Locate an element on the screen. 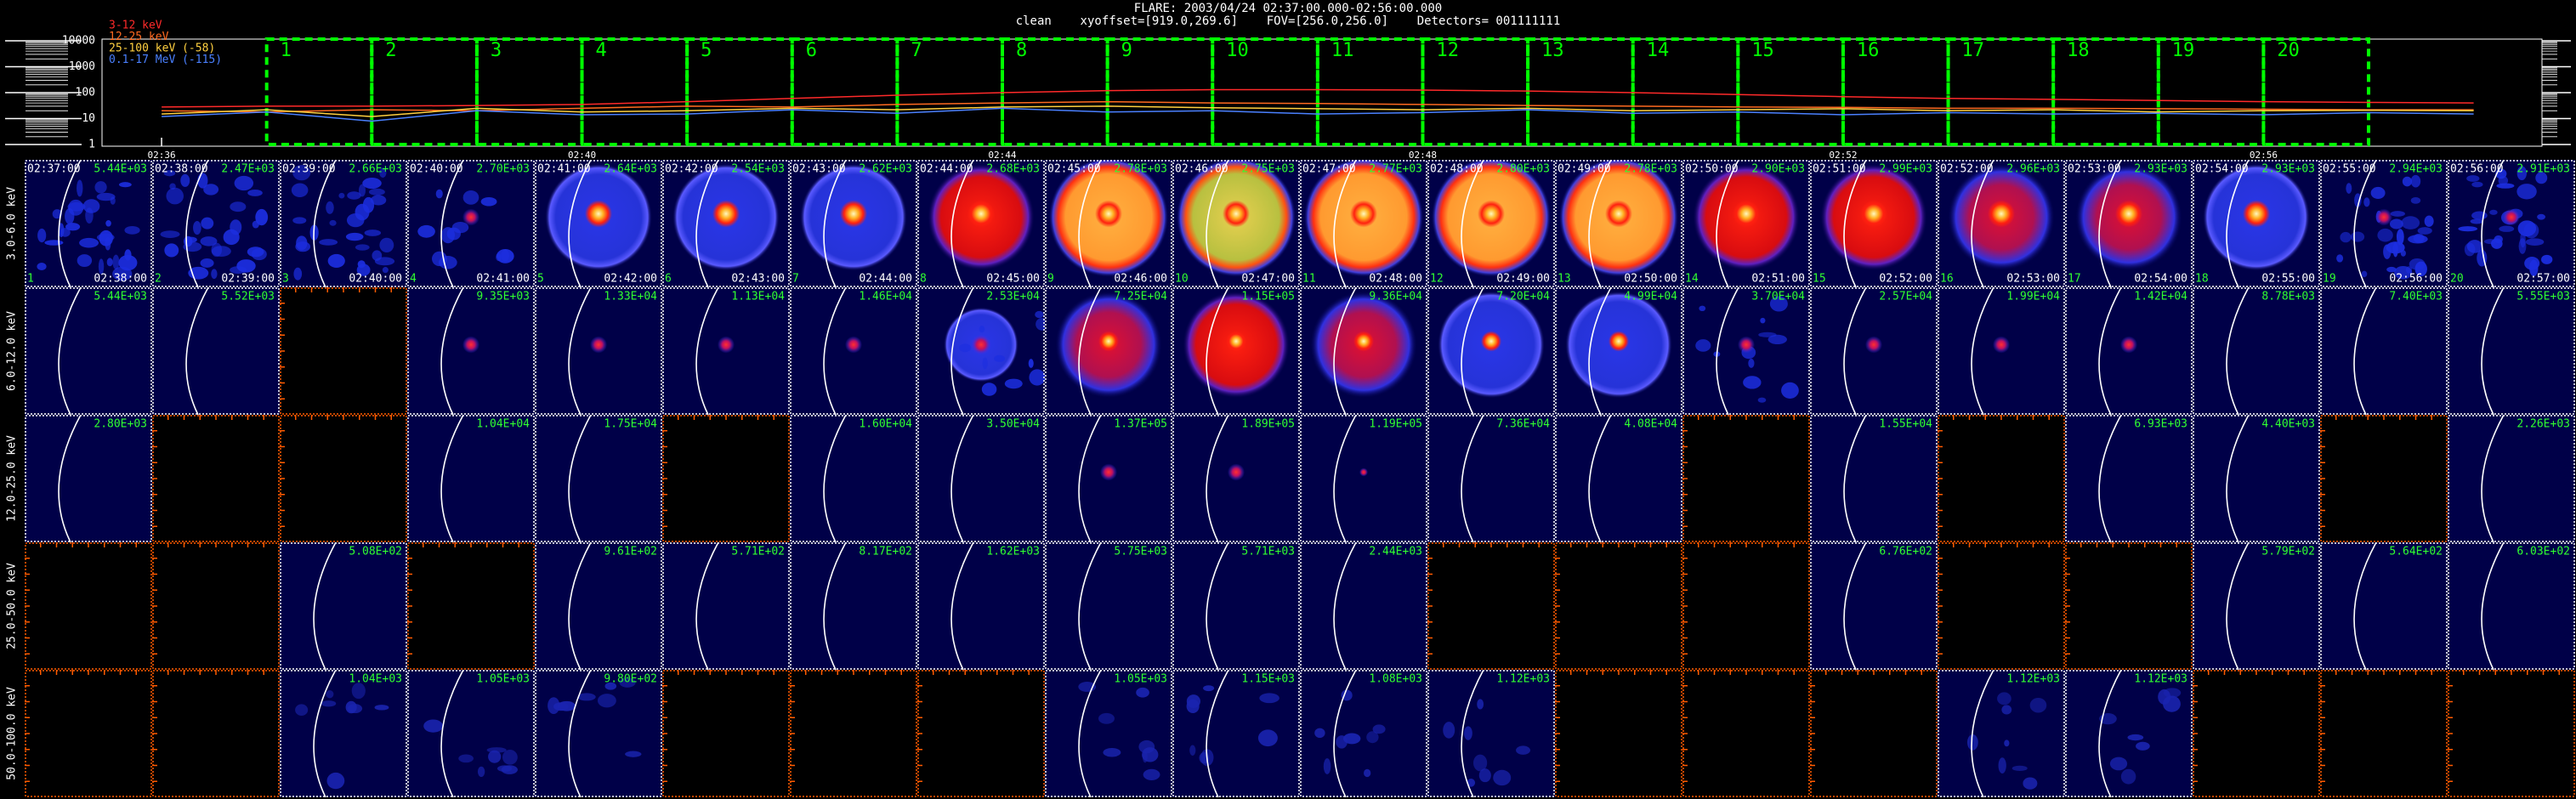 This screenshot has width=2576, height=799. panel-index: 5 is located at coordinates (540, 279).